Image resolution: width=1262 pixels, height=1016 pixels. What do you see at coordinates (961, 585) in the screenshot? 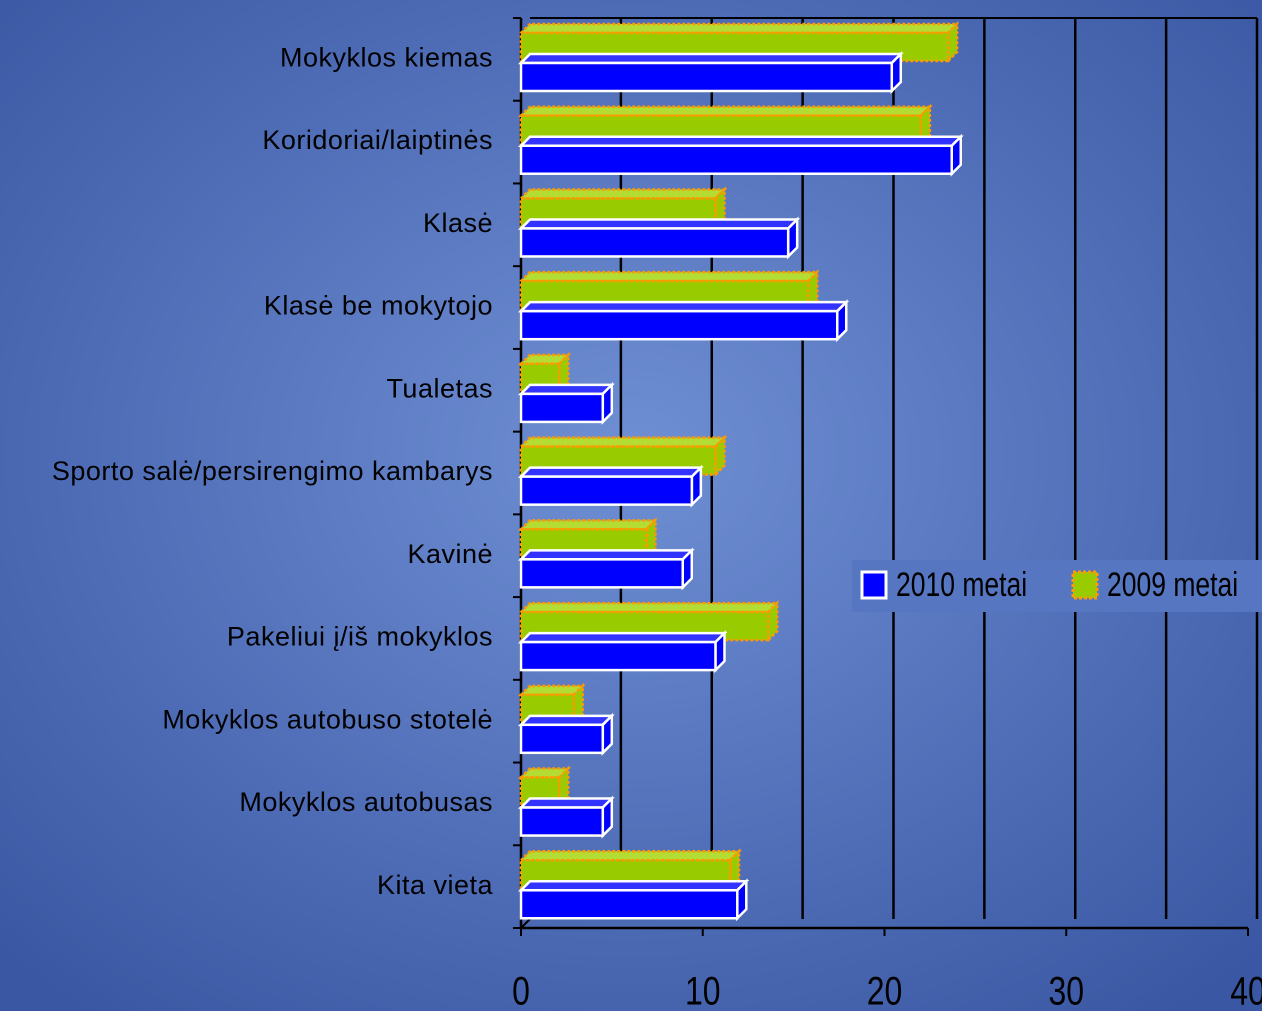
I see `legend-label: 2010 metai` at bounding box center [961, 585].